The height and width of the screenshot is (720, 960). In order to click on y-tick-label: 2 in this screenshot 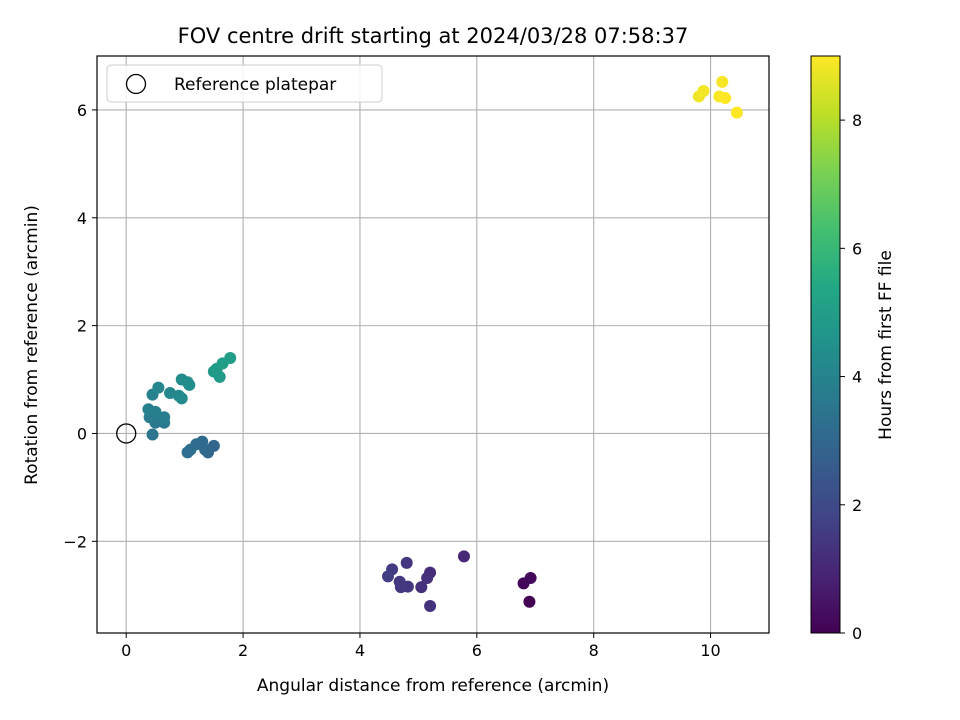, I will do `click(82, 326)`.